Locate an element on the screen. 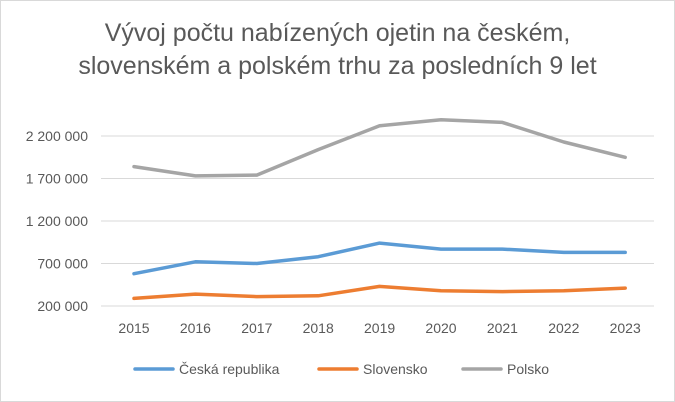 The image size is (675, 402). x-tick-label: 2019 is located at coordinates (379, 328).